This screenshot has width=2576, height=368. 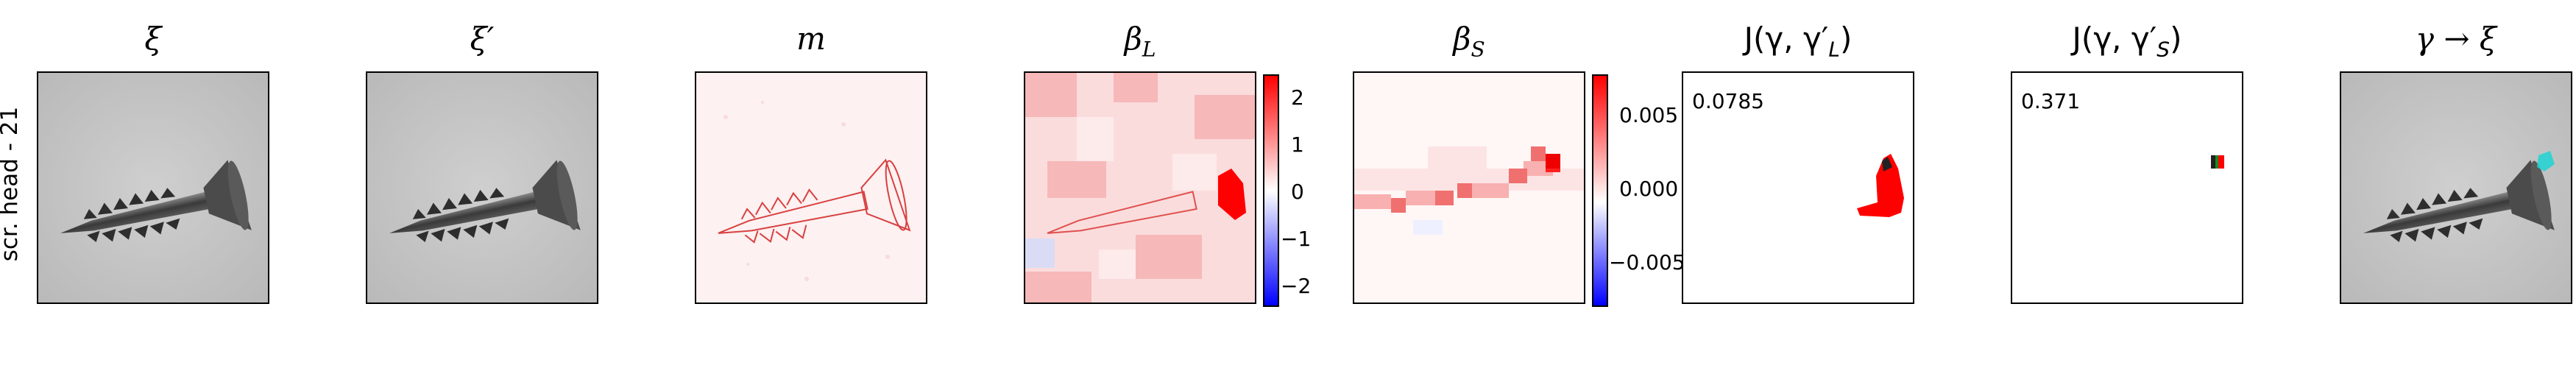 What do you see at coordinates (1140, 41) in the screenshot?
I see `title-beta-l: βL` at bounding box center [1140, 41].